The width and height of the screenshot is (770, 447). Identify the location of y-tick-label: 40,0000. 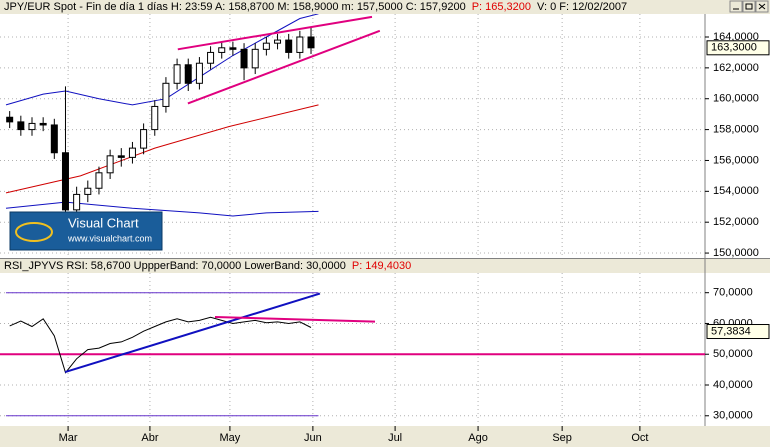
(733, 385).